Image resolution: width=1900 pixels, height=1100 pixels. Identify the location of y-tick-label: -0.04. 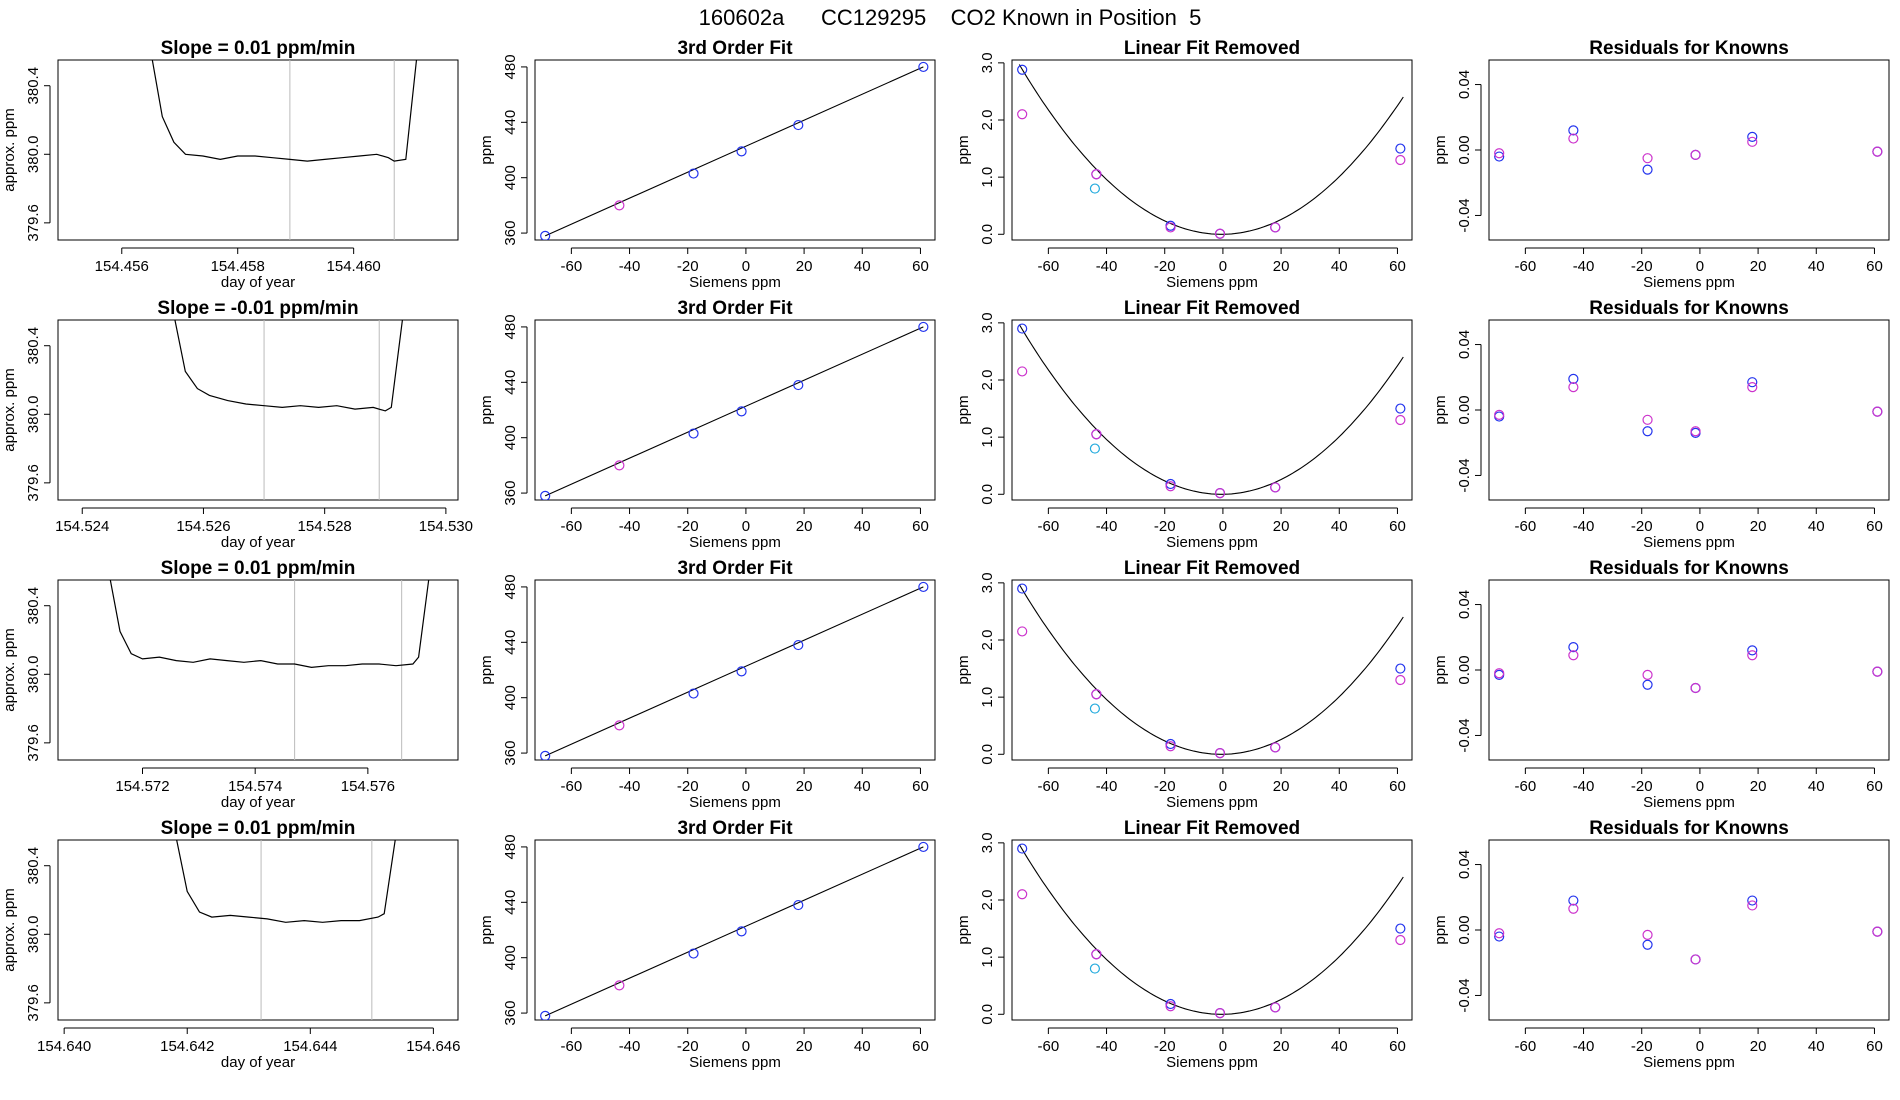
(1464, 475).